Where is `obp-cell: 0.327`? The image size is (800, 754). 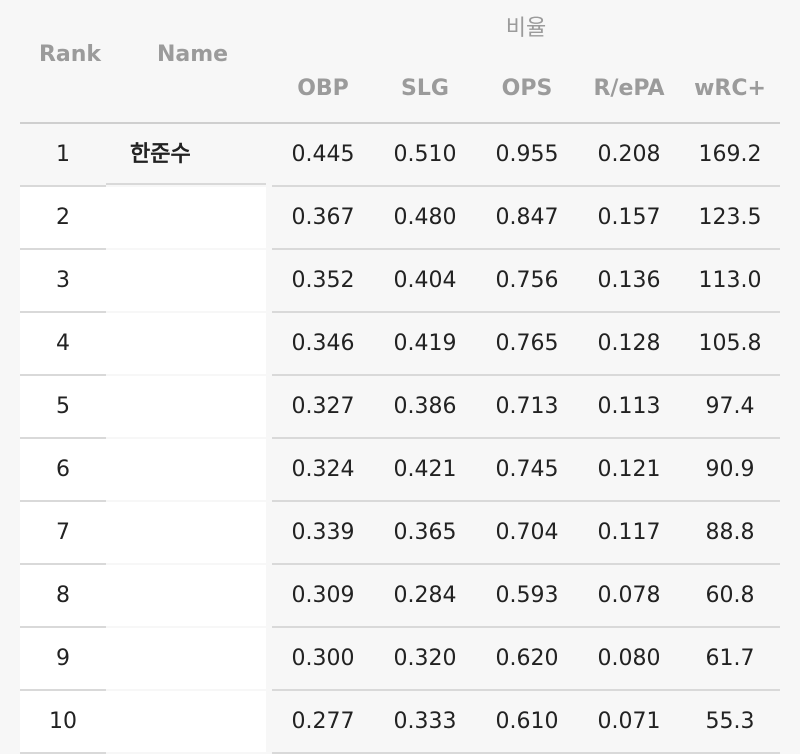 obp-cell: 0.327 is located at coordinates (323, 407).